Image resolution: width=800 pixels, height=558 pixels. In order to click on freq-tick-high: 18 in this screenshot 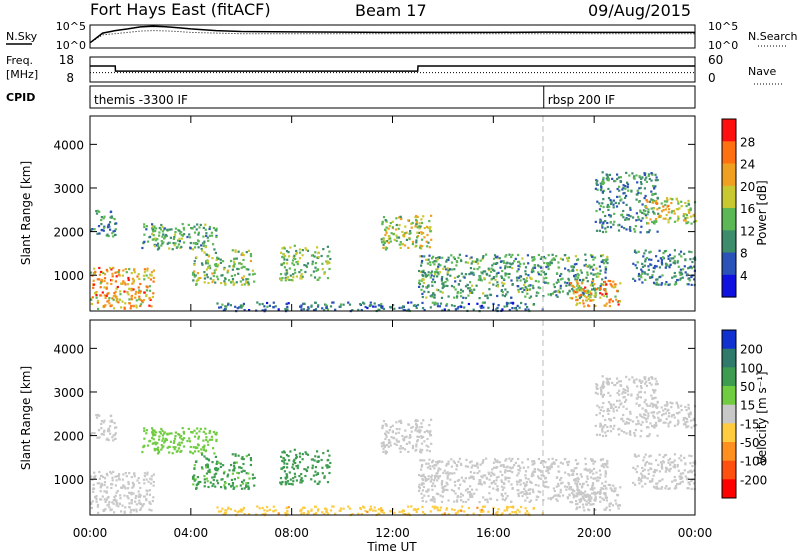, I will do `click(66, 60)`.